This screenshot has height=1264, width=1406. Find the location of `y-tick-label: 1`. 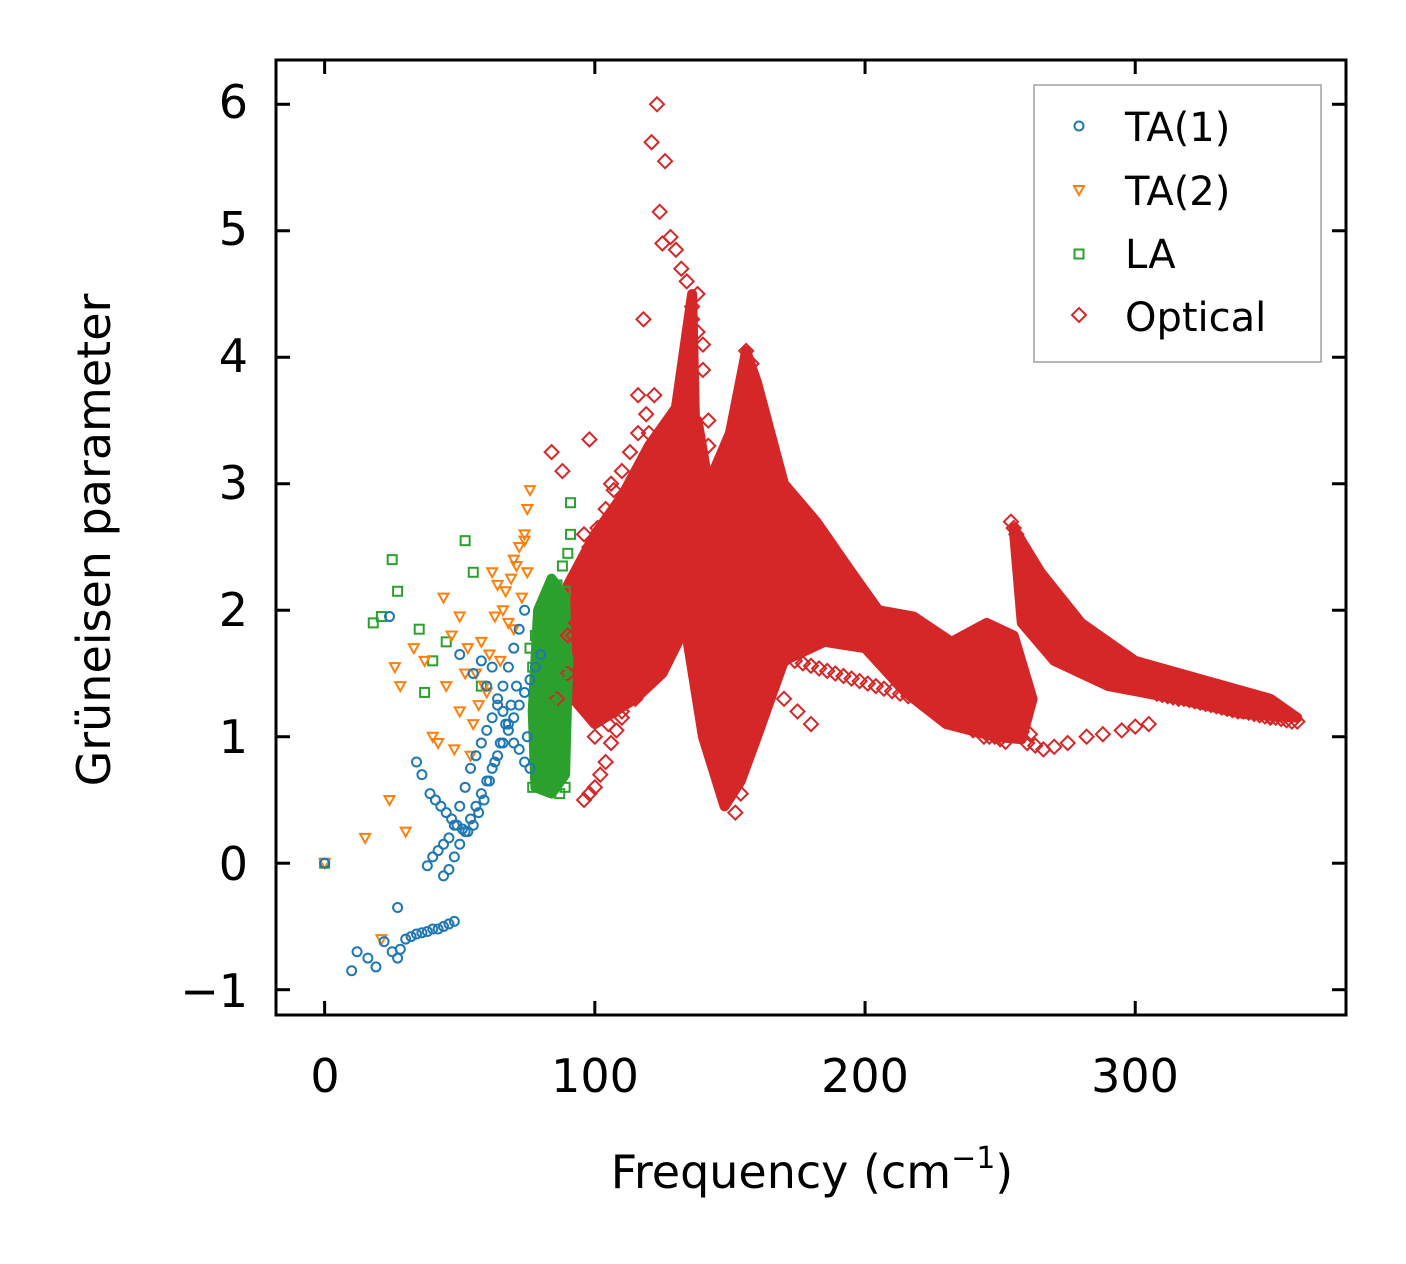

y-tick-label: 1 is located at coordinates (233, 737).